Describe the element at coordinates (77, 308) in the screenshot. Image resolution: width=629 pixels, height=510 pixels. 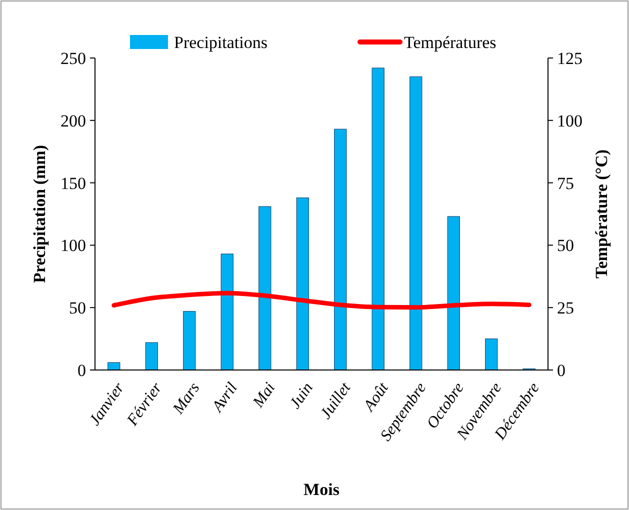
I see `y-tick-label: 50` at that location.